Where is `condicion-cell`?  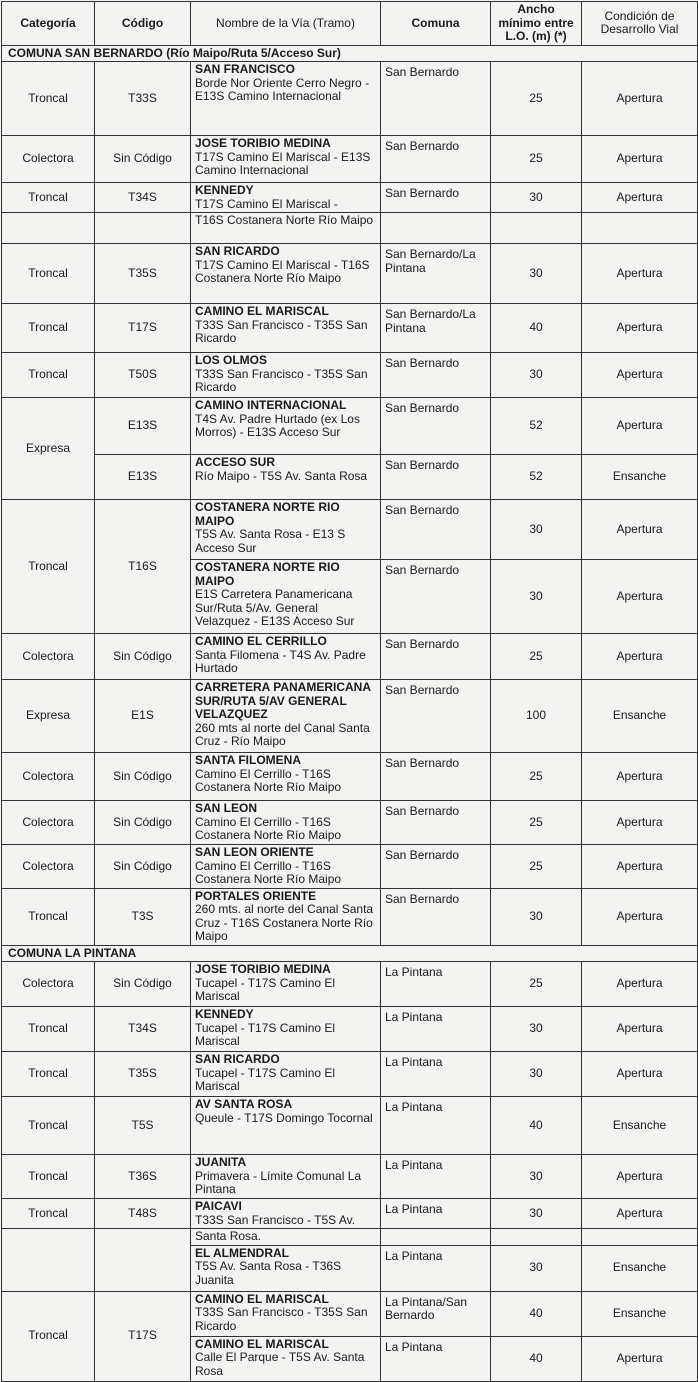 condicion-cell is located at coordinates (639, 1237).